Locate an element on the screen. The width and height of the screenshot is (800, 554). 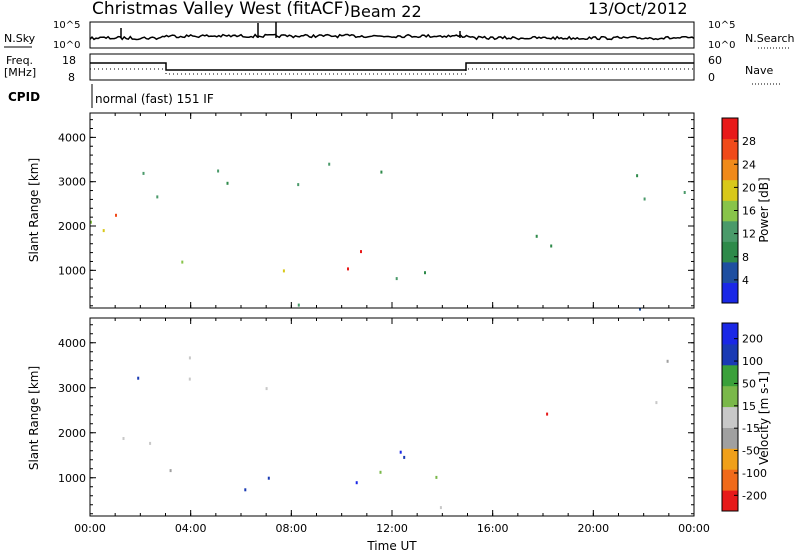
noise-panel: N.Sky 10^5 10^0 10^5 10^0 N.Search is located at coordinates (399, 35).